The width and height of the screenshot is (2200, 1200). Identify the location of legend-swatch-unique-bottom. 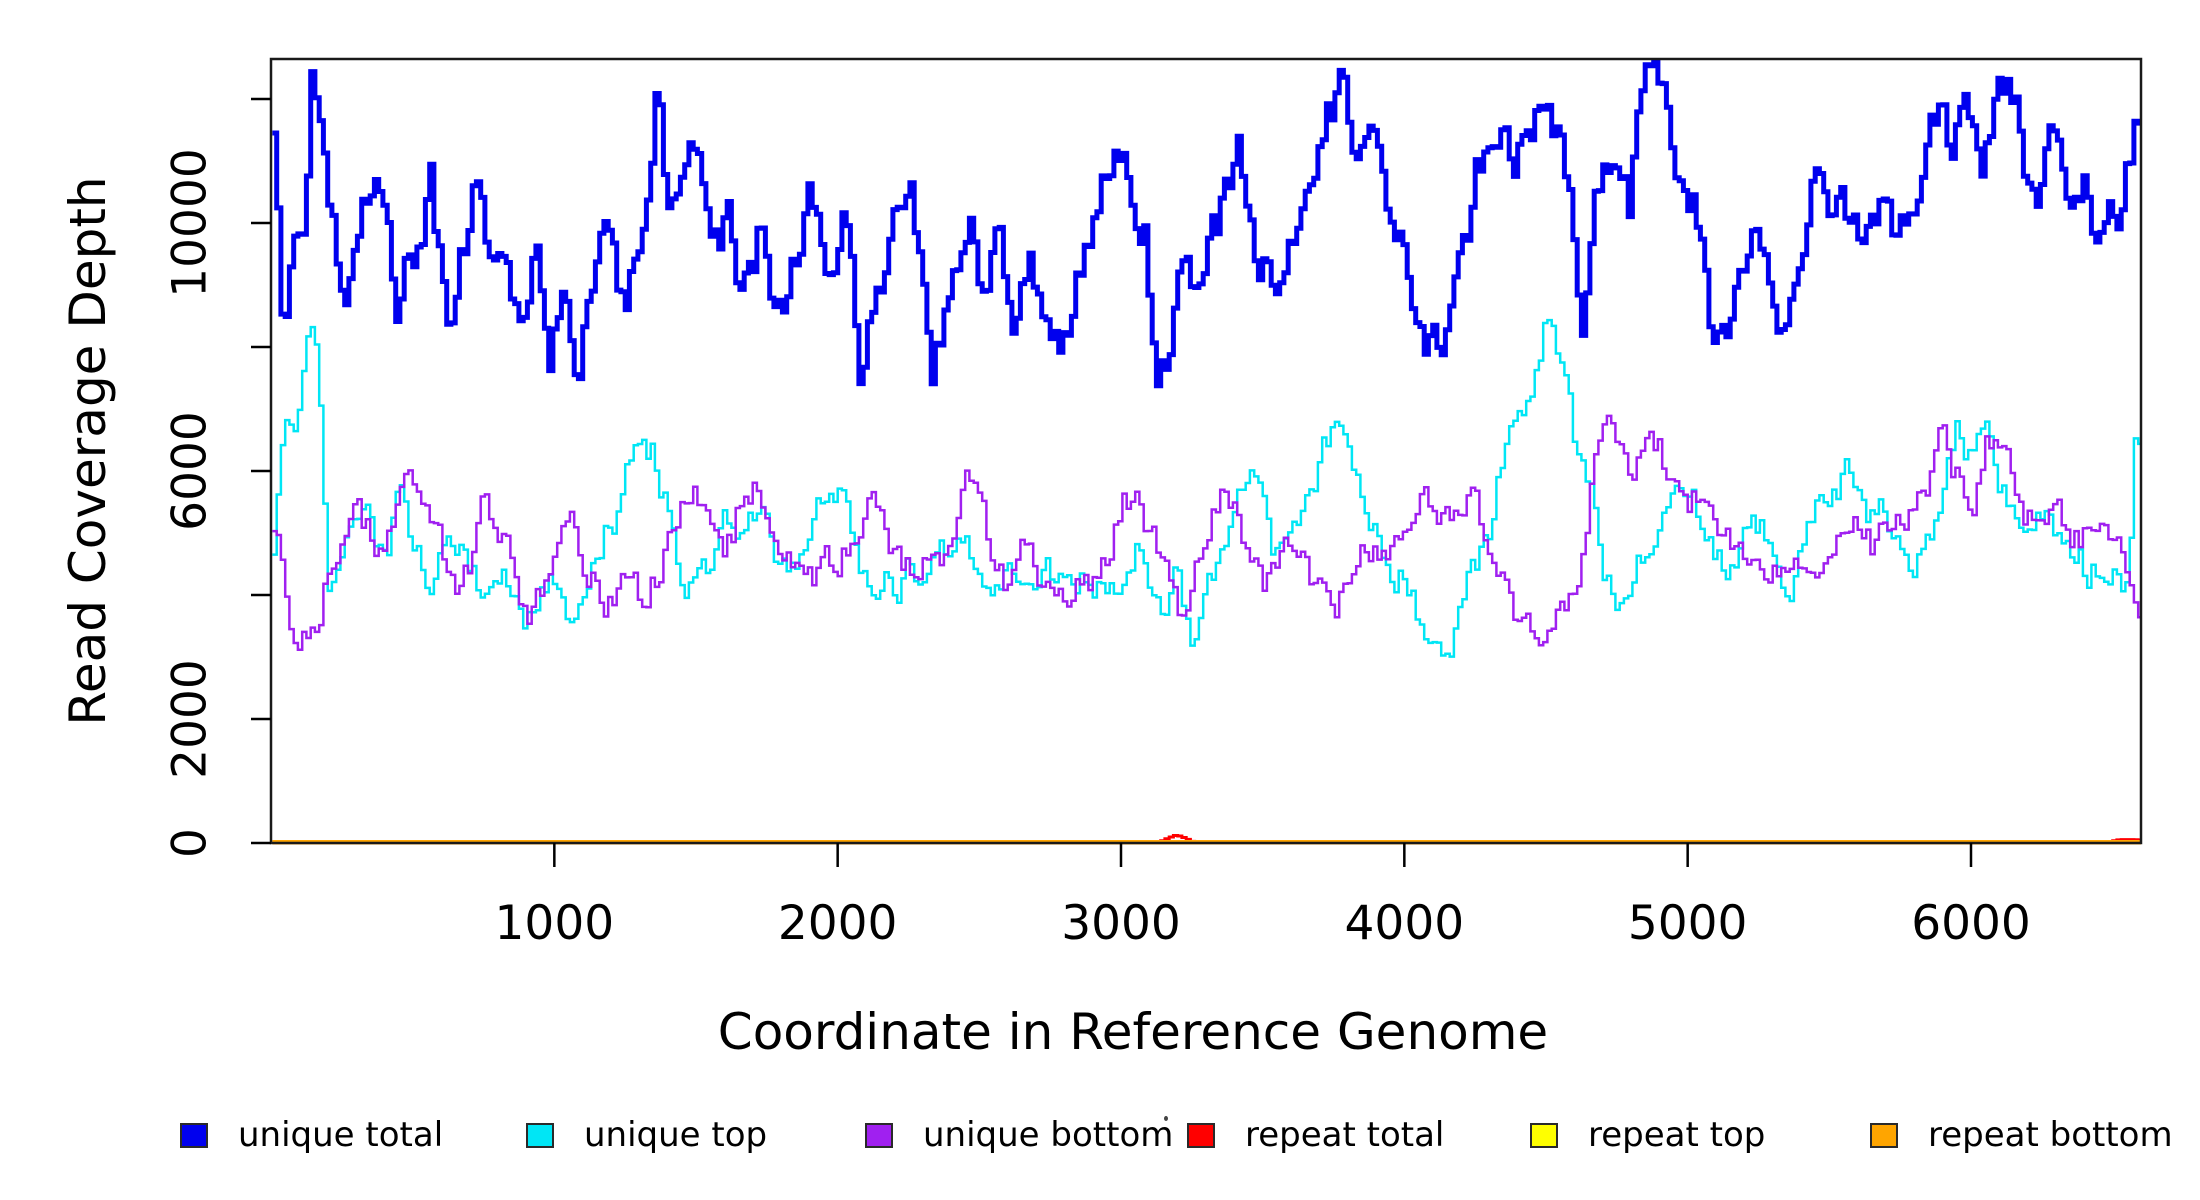
(879, 1135).